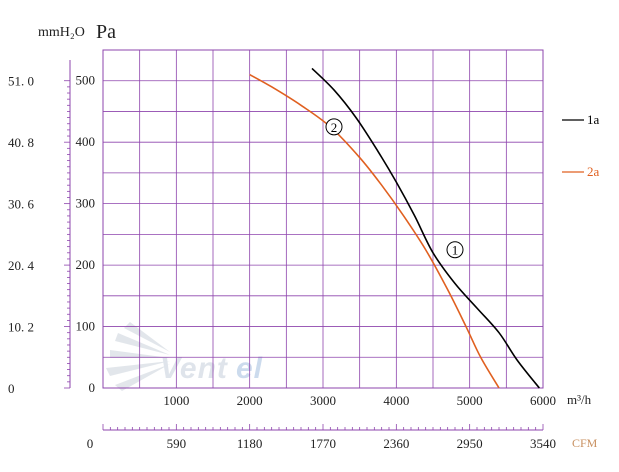 The image size is (619, 472). I want to click on y2-tick-label: 30. 6, so click(21, 204).